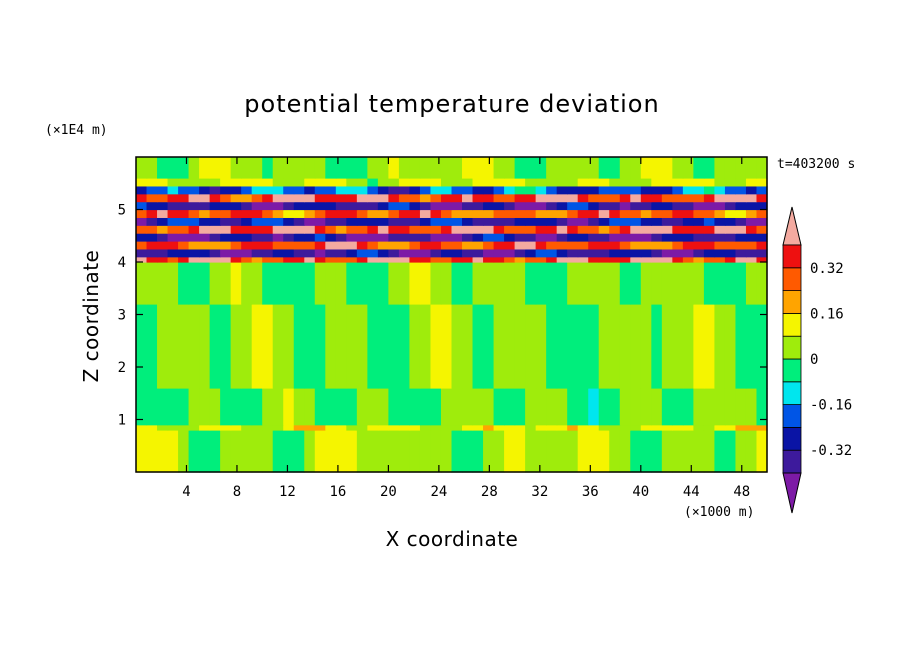 The width and height of the screenshot is (904, 659). I want to click on y-tick-label: 2, so click(122, 368).